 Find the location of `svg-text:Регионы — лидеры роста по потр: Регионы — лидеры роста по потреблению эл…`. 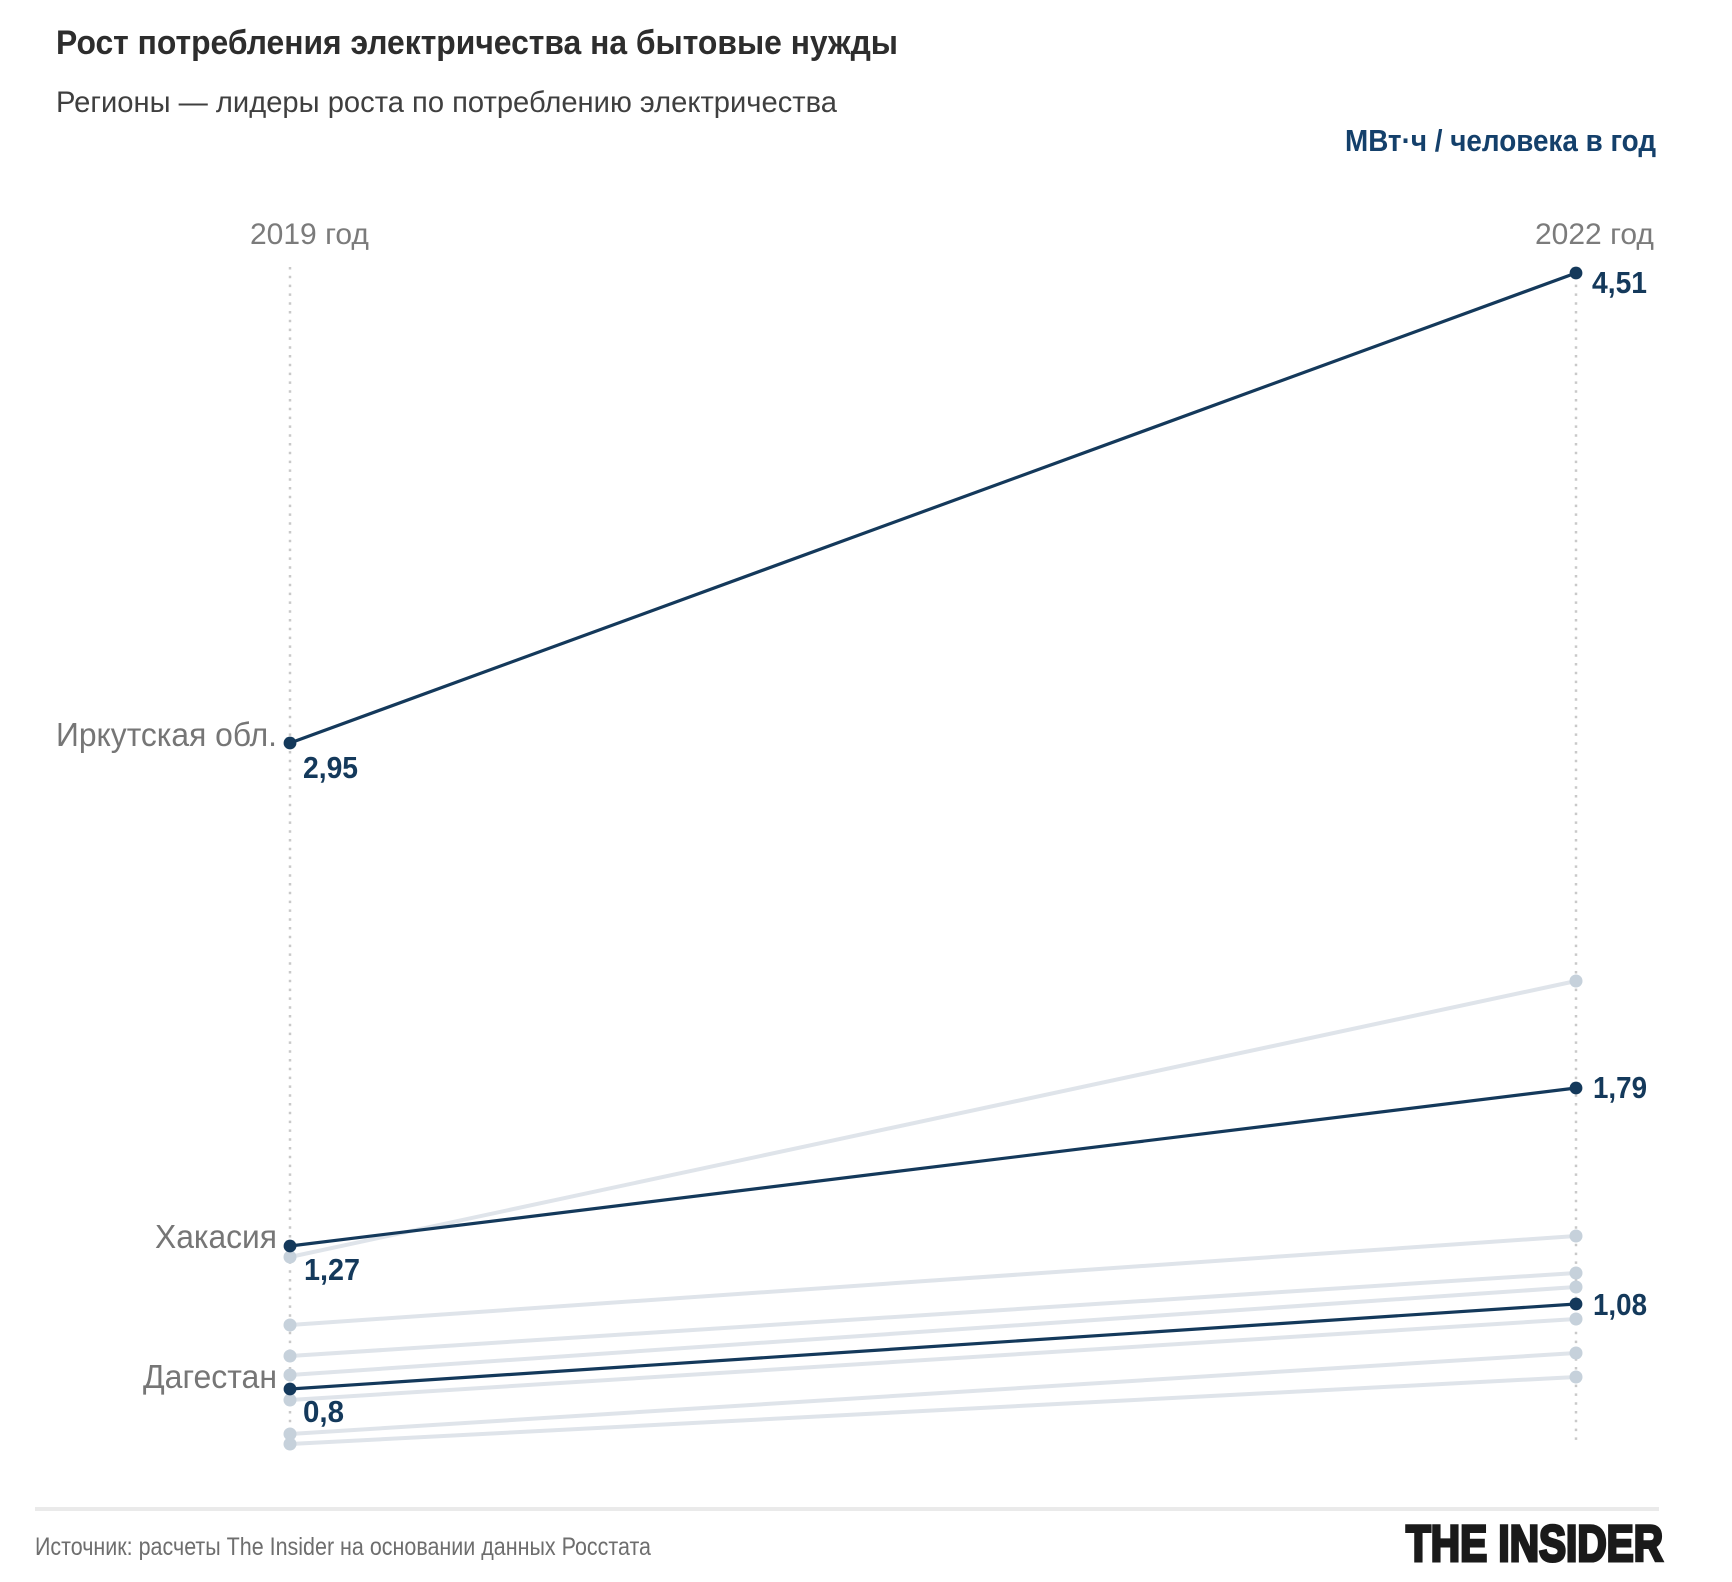

svg-text:Регионы — лидеры роста по потр: Регионы — лидеры роста по потреблению эл… is located at coordinates (446, 102).